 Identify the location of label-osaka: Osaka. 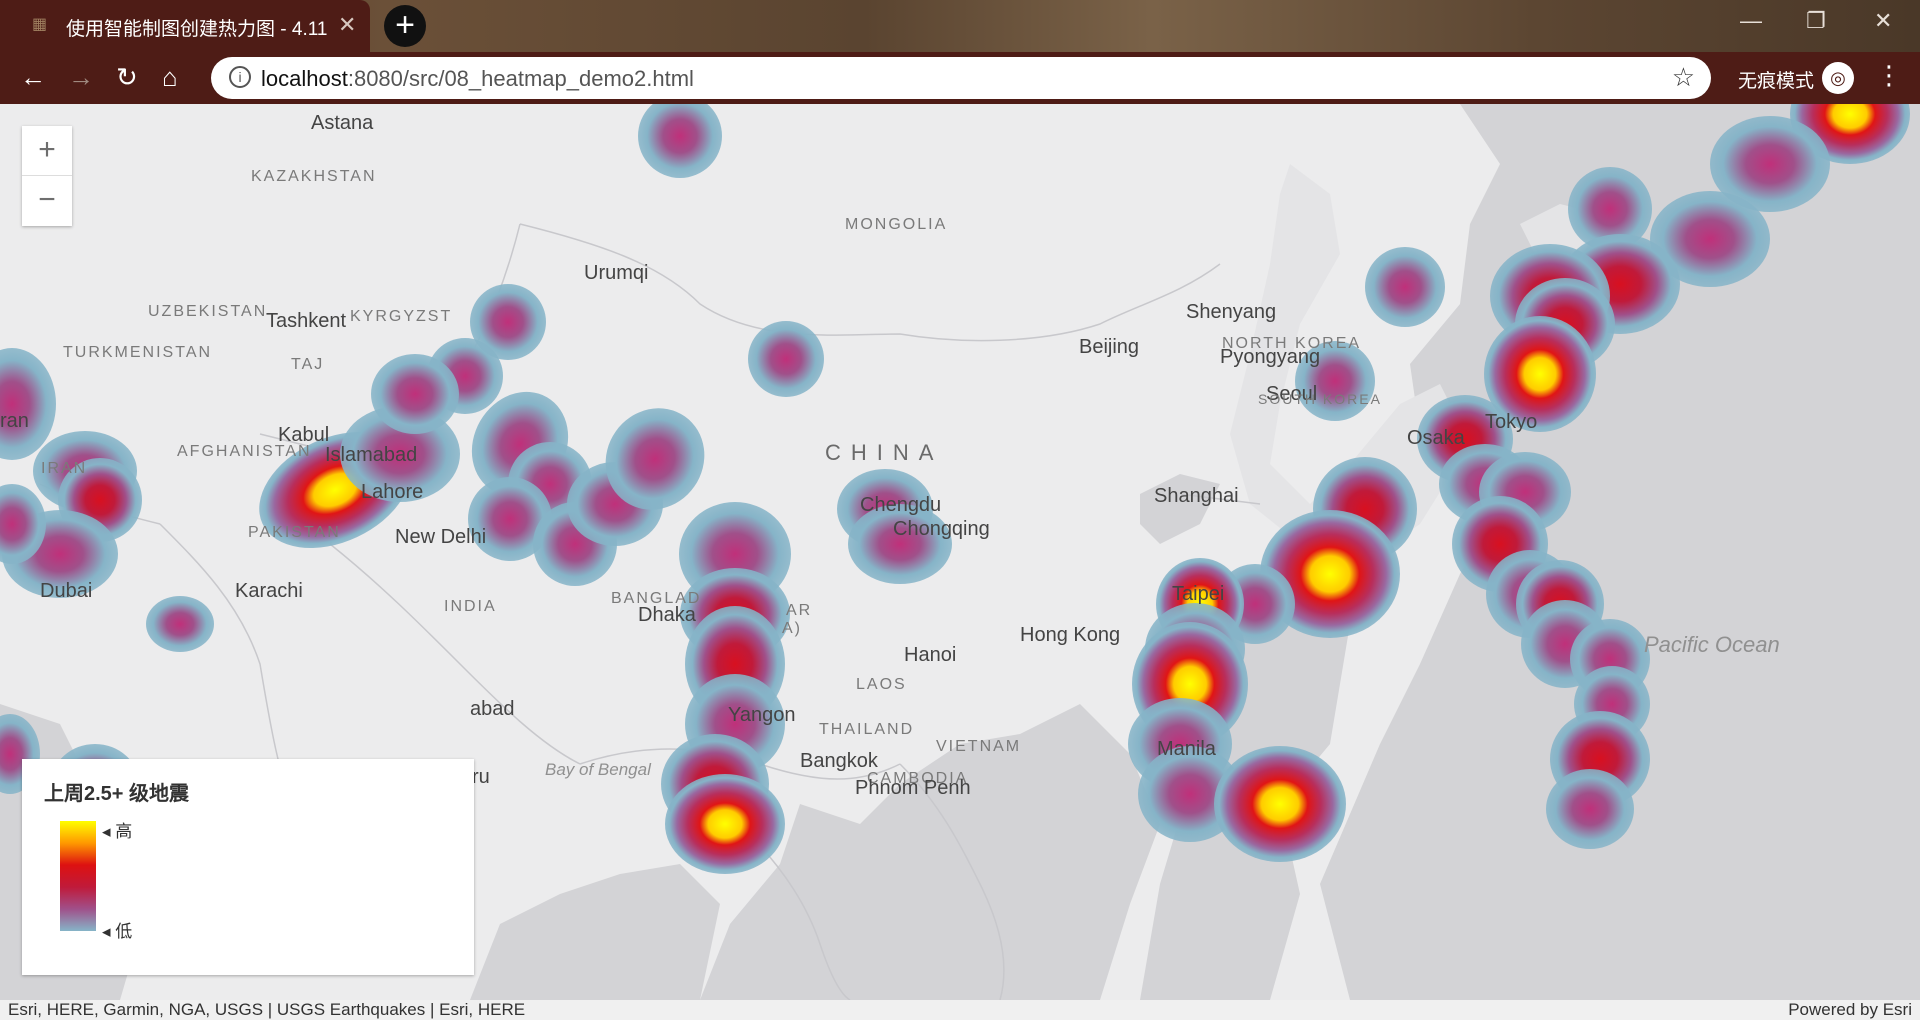
(1436, 438).